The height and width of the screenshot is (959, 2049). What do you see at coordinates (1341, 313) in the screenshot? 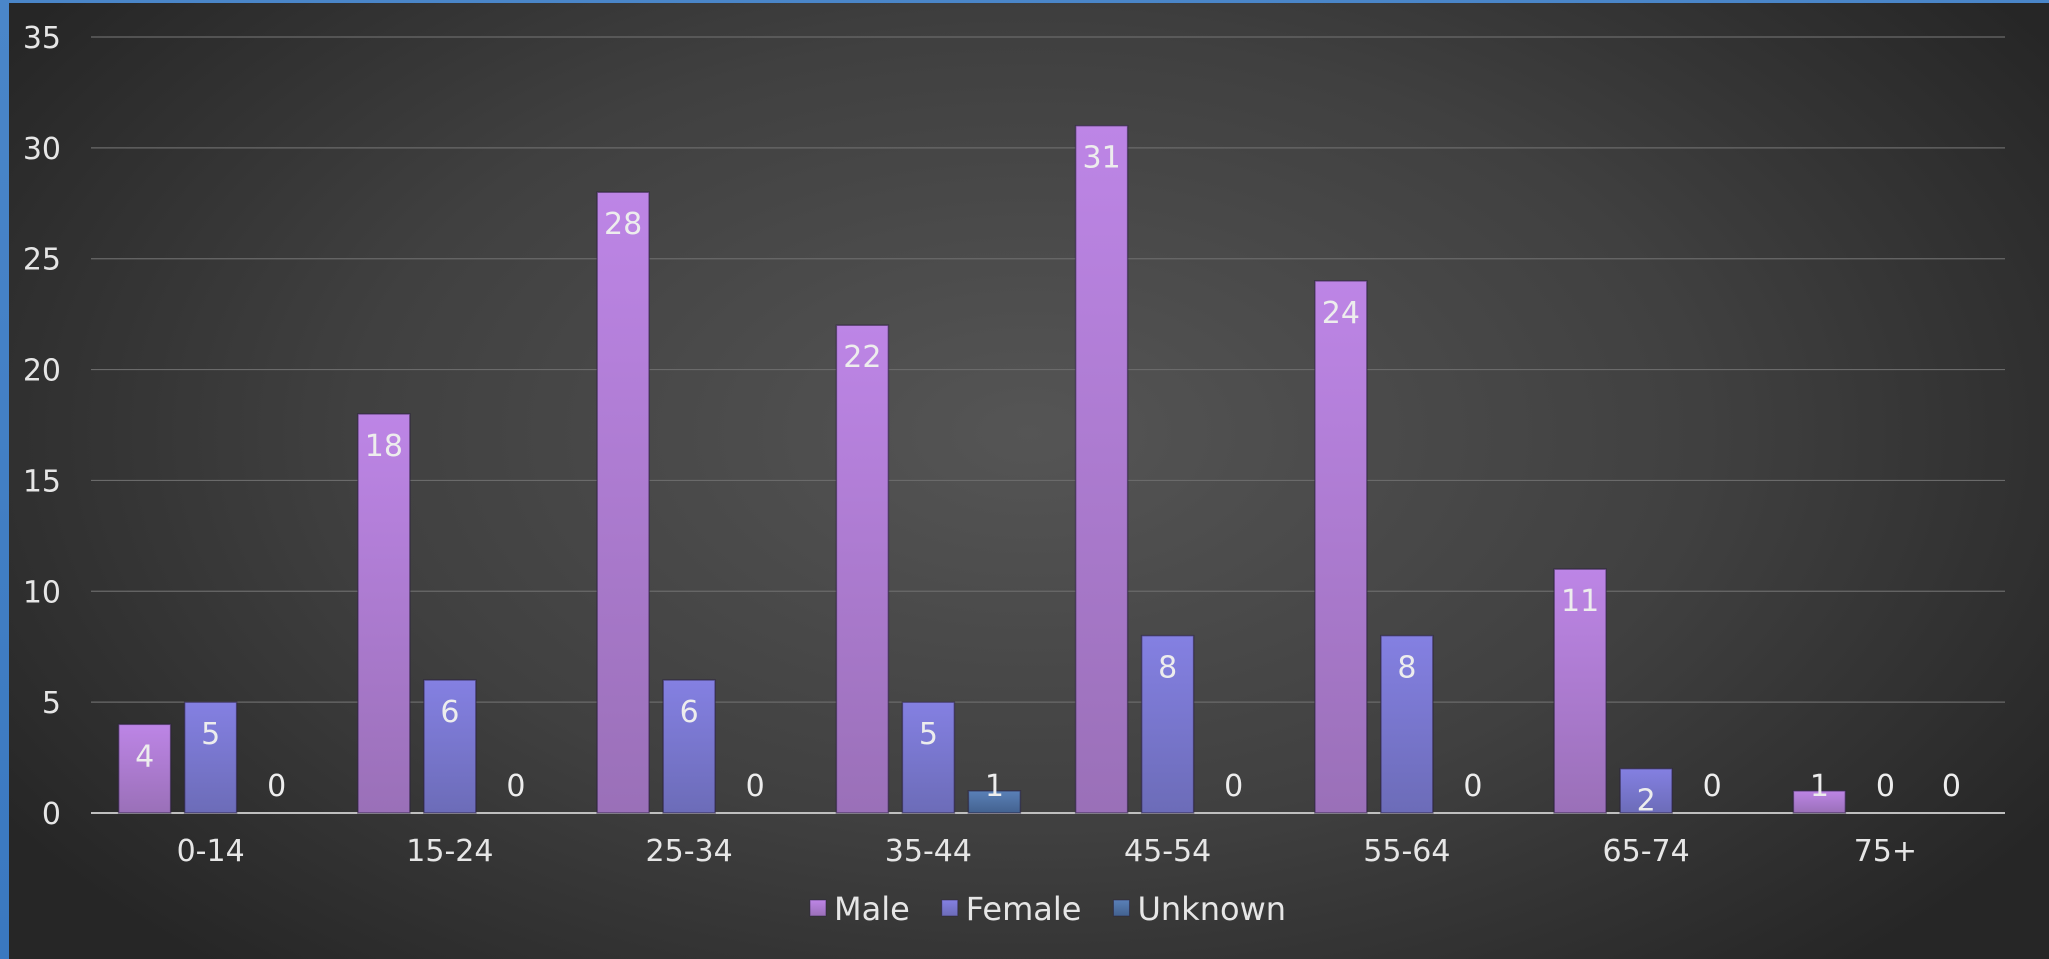
I see `data-label: 24` at bounding box center [1341, 313].